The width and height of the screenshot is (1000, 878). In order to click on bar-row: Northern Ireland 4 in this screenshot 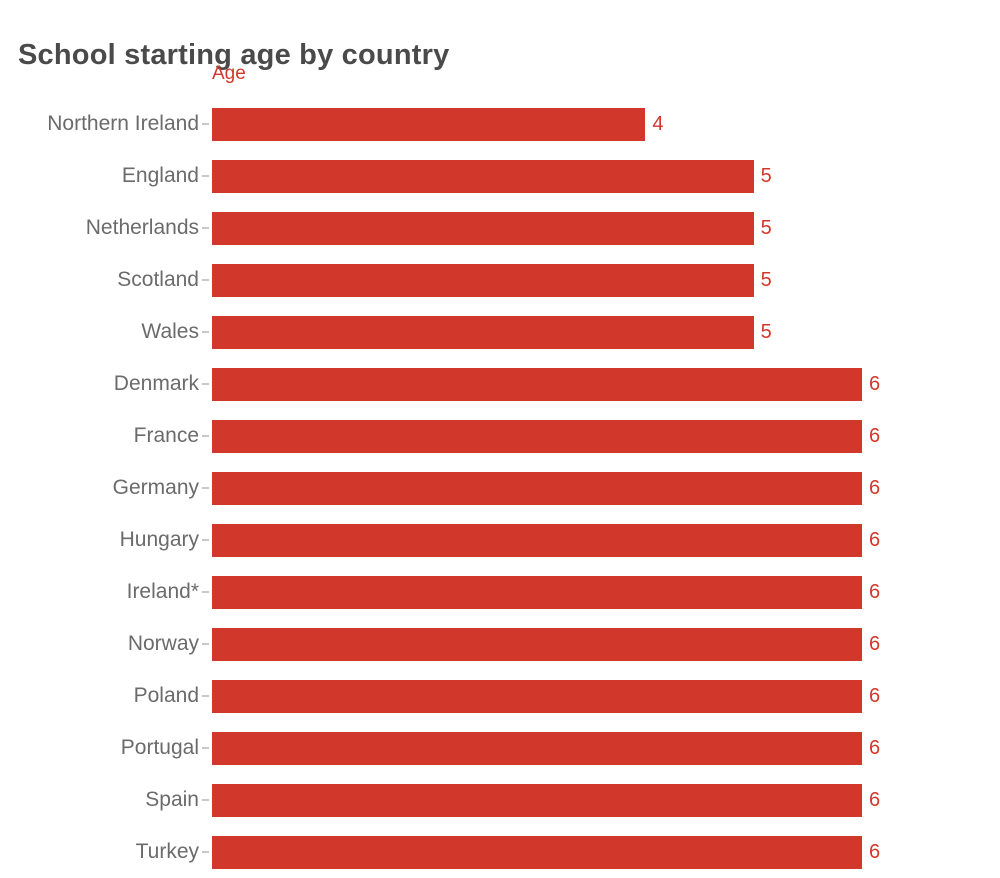, I will do `click(500, 124)`.